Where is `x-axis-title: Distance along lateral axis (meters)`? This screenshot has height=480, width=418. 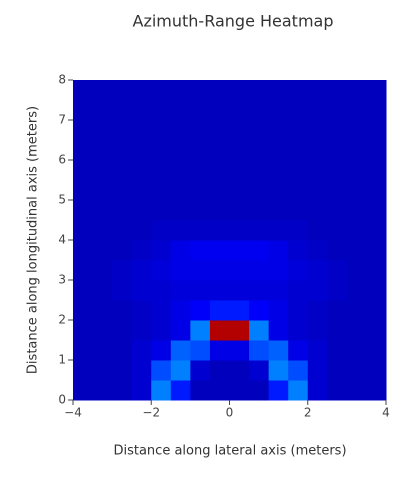 x-axis-title: Distance along lateral axis (meters) is located at coordinates (229, 451).